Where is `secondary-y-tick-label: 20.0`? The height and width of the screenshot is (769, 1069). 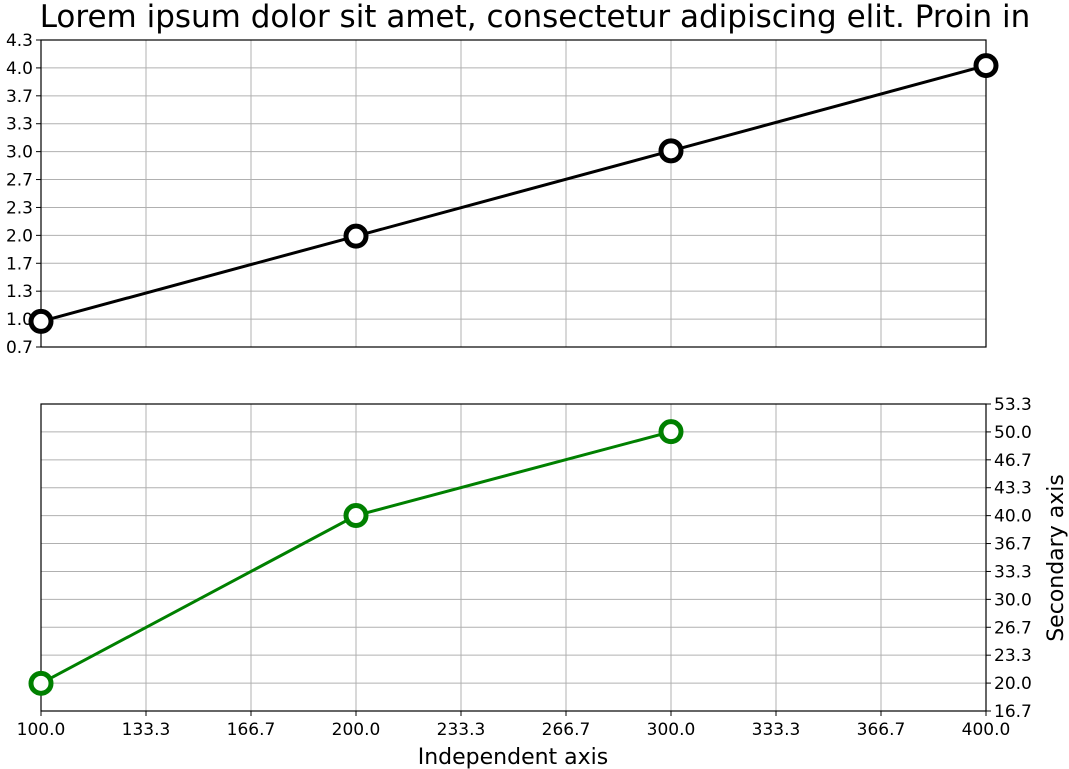 secondary-y-tick-label: 20.0 is located at coordinates (1013, 684).